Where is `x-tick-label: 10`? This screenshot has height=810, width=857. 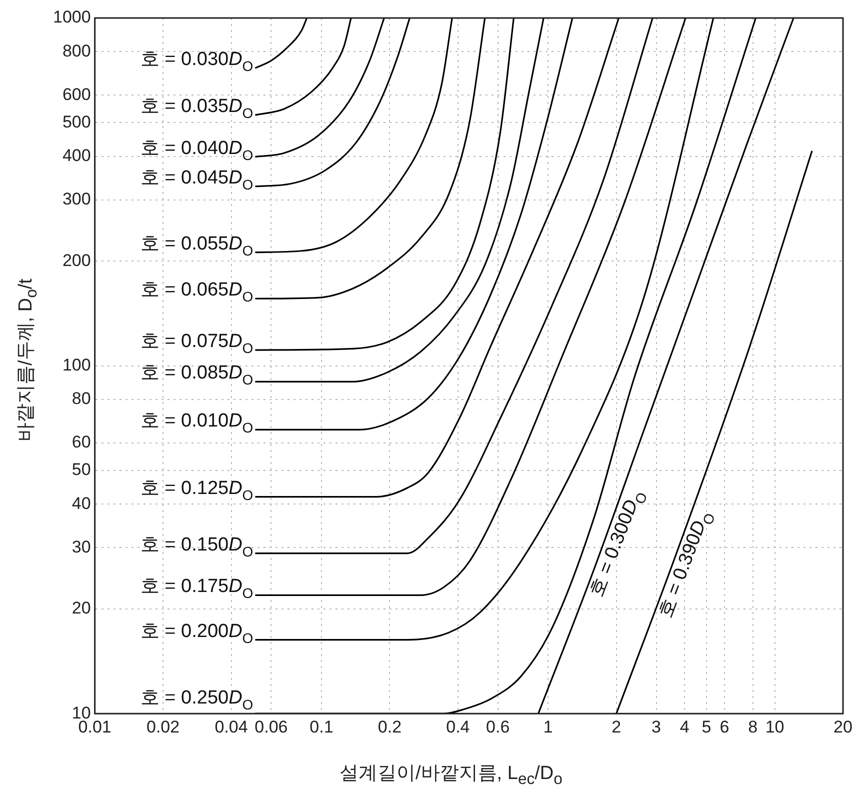 x-tick-label: 10 is located at coordinates (774, 726).